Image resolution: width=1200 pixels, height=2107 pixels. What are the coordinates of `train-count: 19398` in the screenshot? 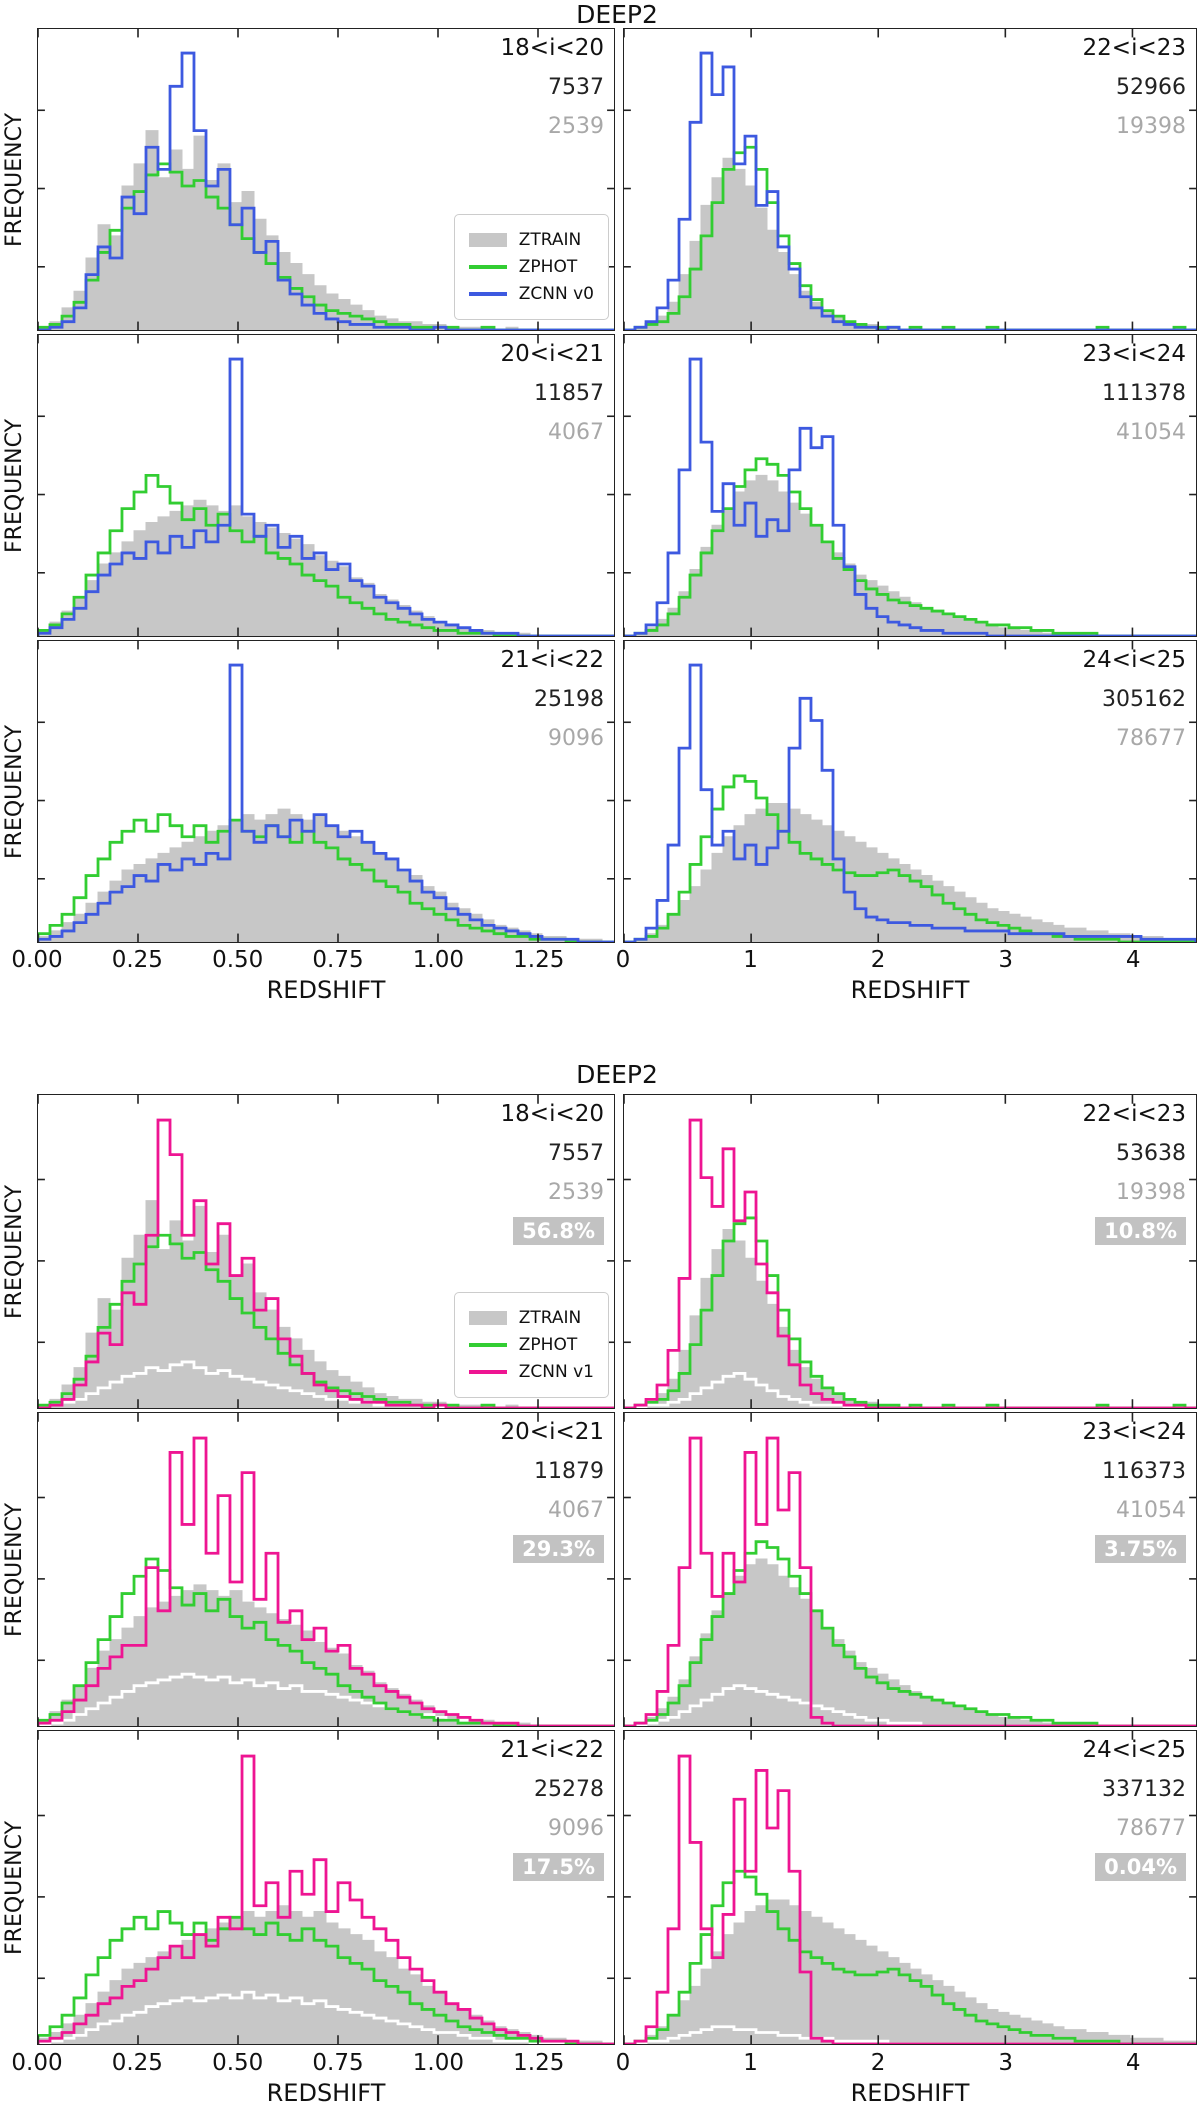 It's located at (1151, 126).